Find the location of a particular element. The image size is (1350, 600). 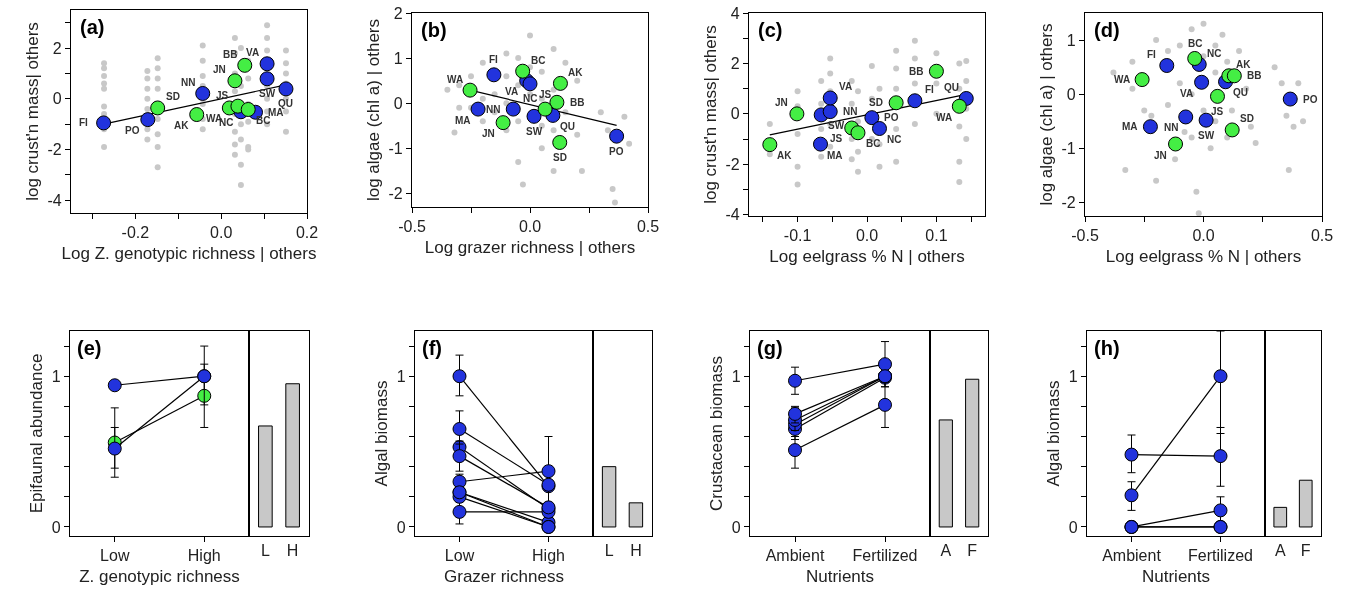

y-axis-title: Algal biomass is located at coordinates (1054, 433).